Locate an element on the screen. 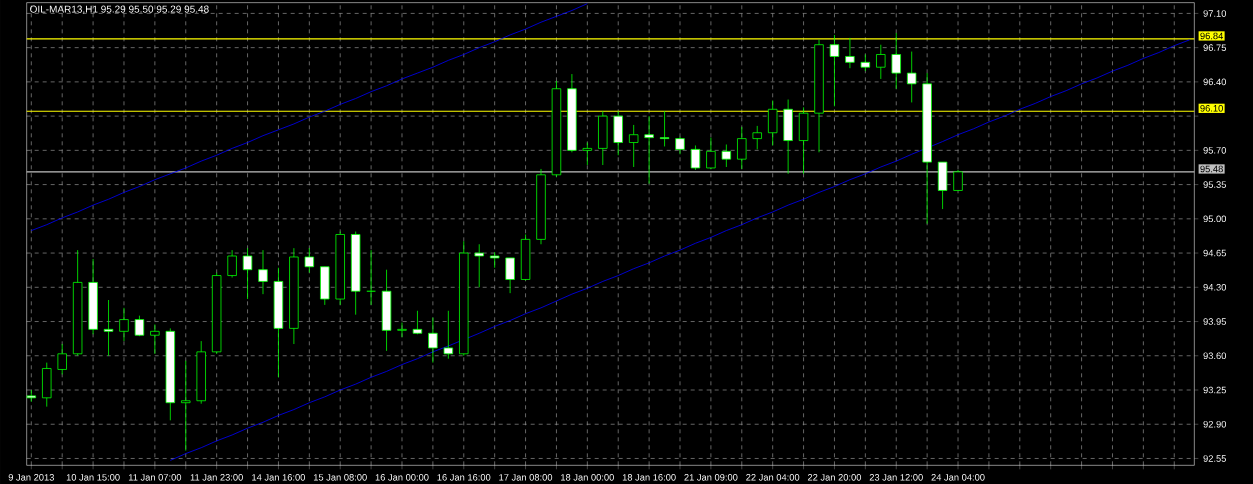  chart-title: OIL-MAR13,H1 95.29 95.50 95.29 95.48 is located at coordinates (119, 9).